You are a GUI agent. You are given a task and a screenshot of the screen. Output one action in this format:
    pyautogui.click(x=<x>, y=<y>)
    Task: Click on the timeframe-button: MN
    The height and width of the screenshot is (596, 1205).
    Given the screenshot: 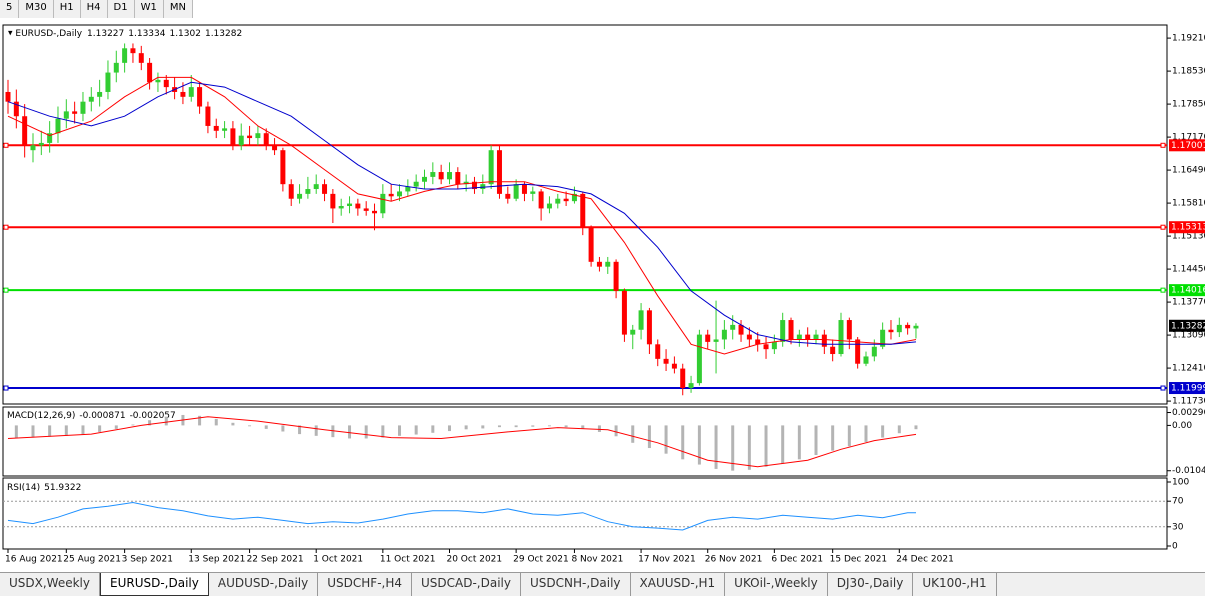 What is the action you would take?
    pyautogui.click(x=178, y=9)
    